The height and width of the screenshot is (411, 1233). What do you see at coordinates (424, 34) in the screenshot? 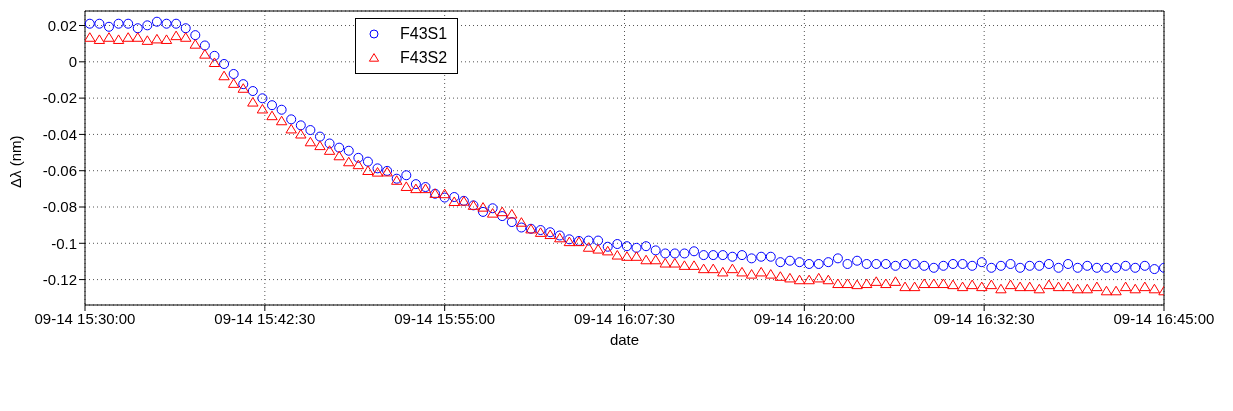
I see `legend-label: F43S1` at bounding box center [424, 34].